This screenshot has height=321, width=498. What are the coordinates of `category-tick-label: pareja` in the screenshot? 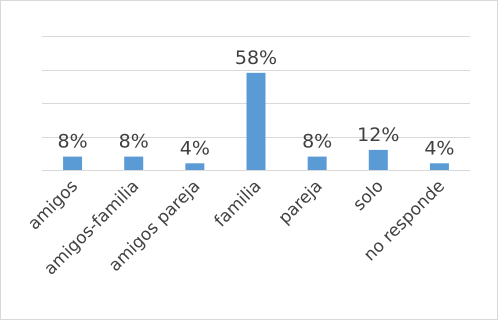 It's located at (301, 202).